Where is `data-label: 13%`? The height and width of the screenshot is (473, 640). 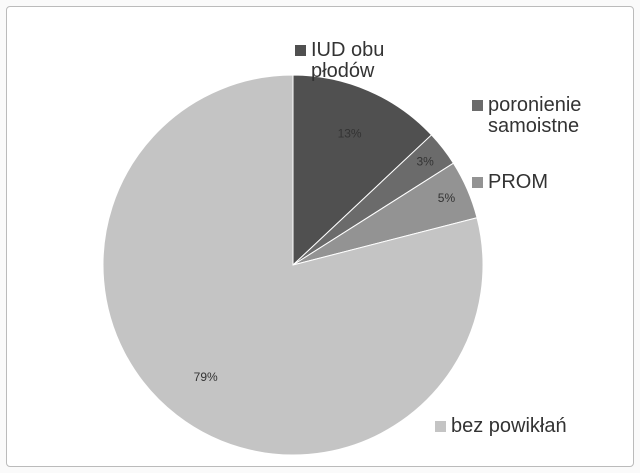 data-label: 13% is located at coordinates (350, 133).